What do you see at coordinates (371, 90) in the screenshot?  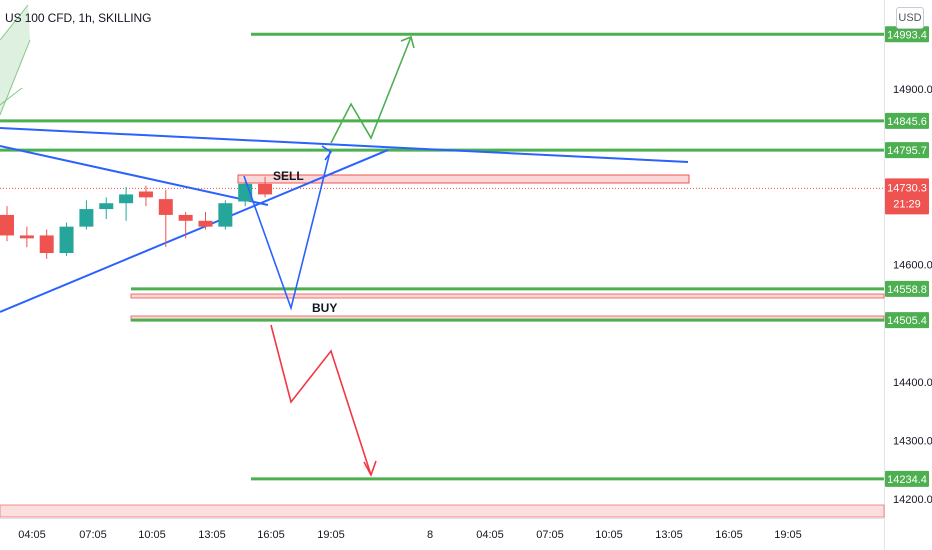 I see `projection-path-bull` at bounding box center [371, 90].